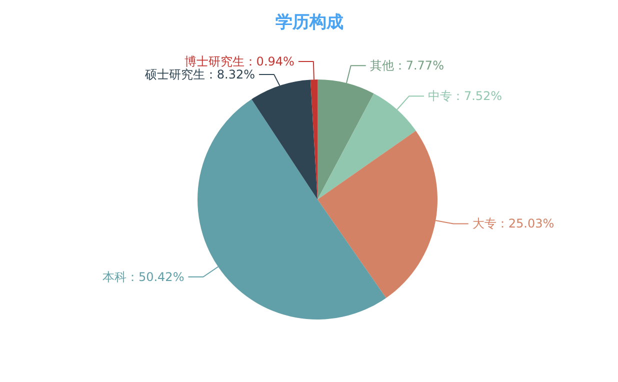  What do you see at coordinates (407, 65) in the screenshot?
I see `slice-label: 其他：7.77%` at bounding box center [407, 65].